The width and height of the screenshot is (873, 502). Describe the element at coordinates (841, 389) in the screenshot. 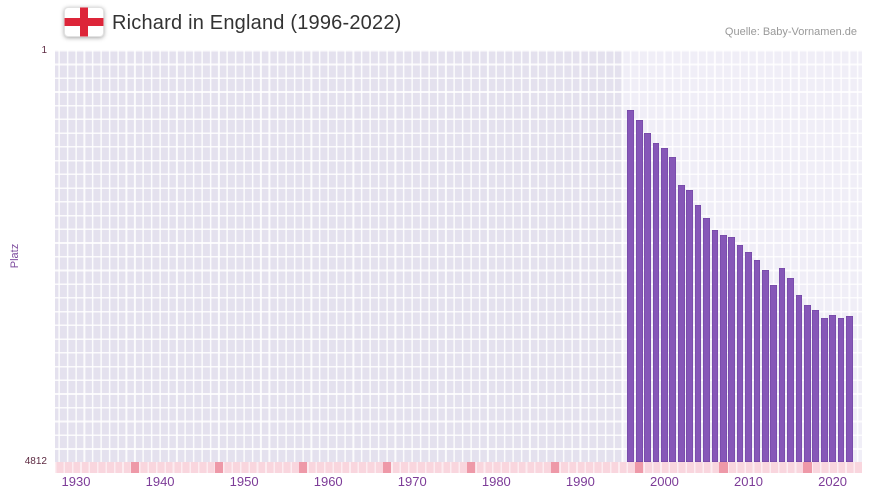

I see `bar-2021` at that location.